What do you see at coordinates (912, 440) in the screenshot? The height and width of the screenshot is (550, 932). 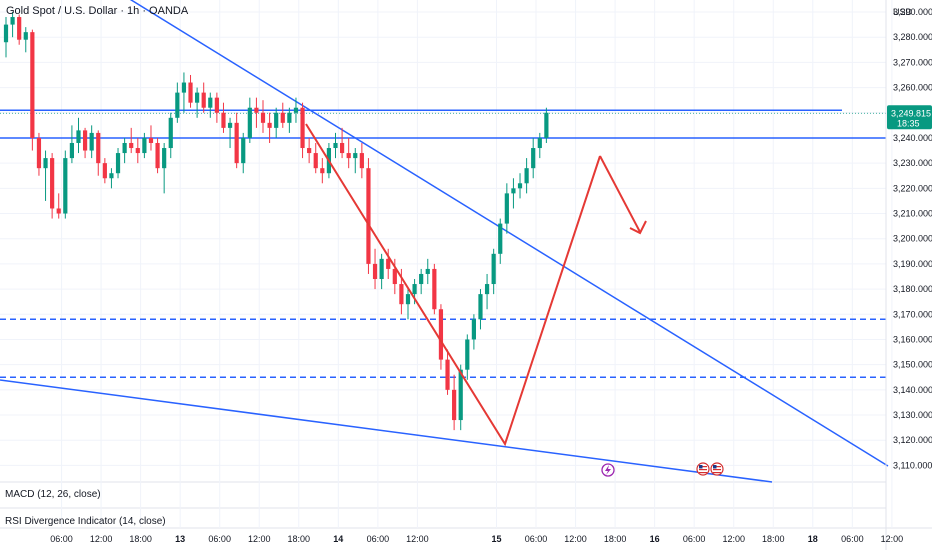 I see `price-tick-label: 3,120.000` at bounding box center [912, 440].